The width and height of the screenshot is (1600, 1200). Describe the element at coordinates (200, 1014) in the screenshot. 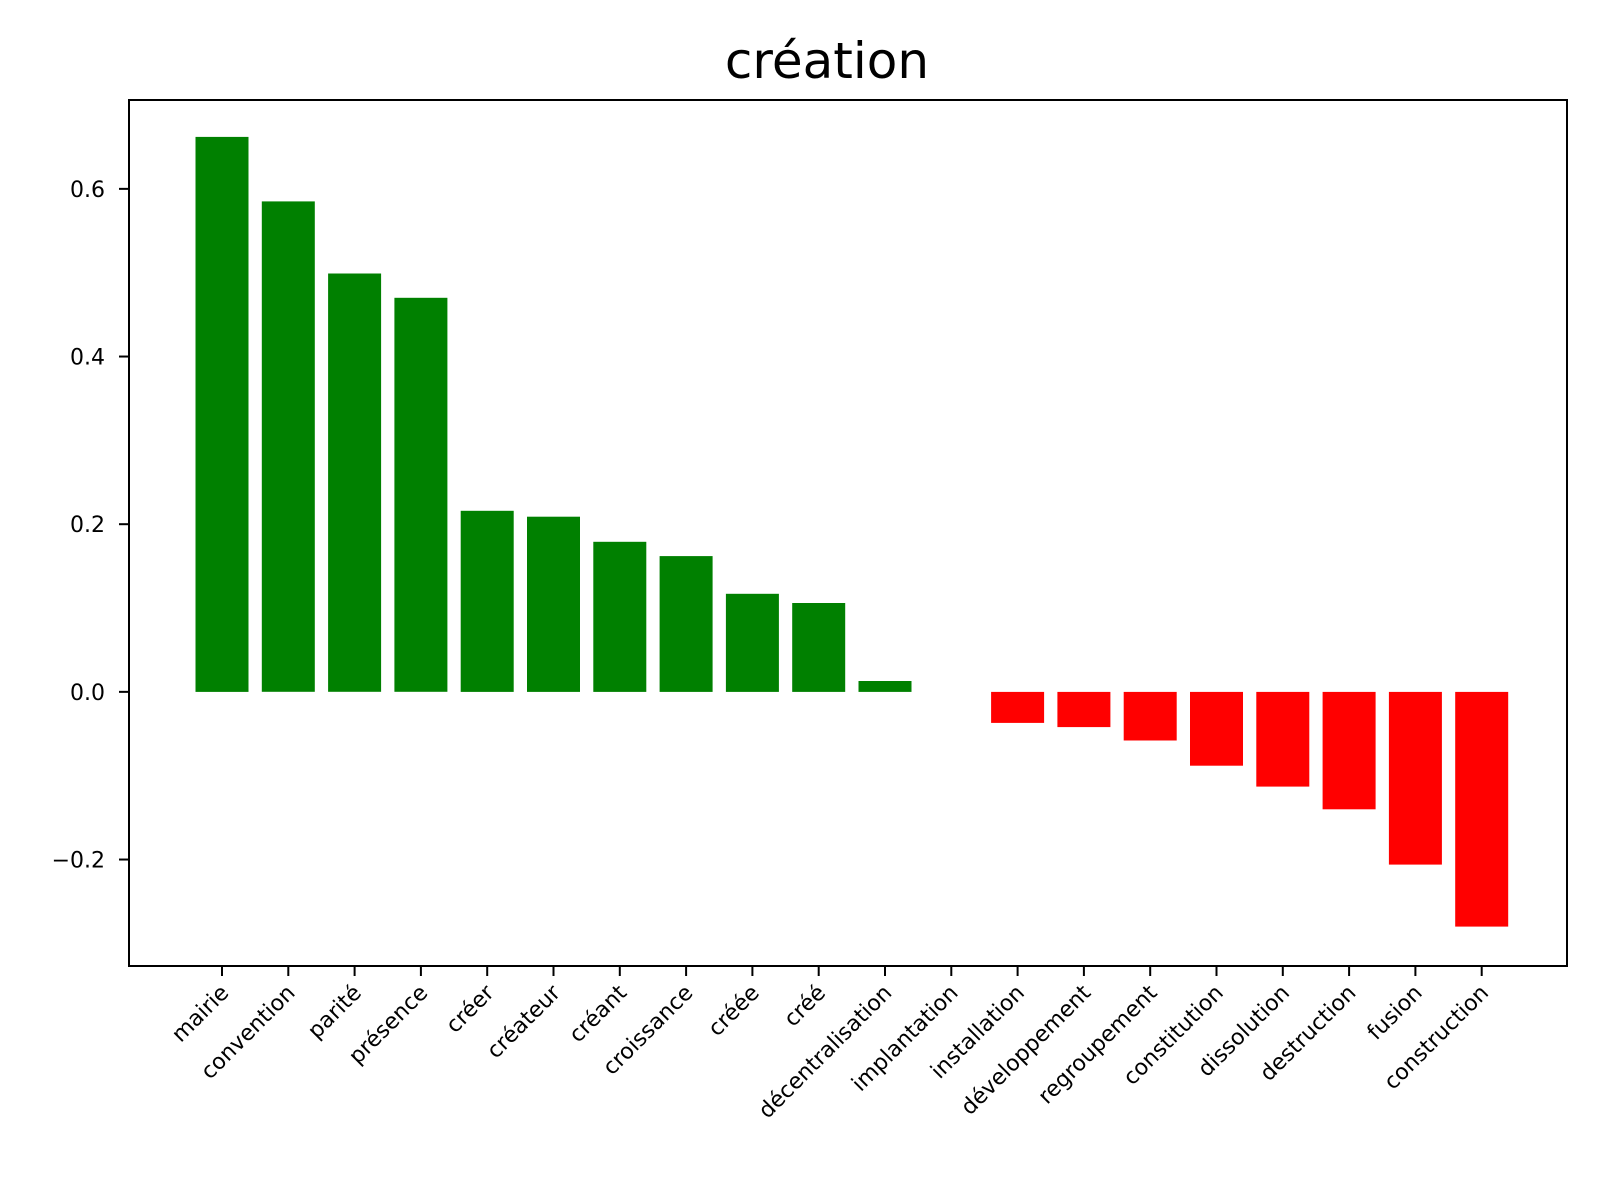

I see `x-tick-label: mairie` at that location.